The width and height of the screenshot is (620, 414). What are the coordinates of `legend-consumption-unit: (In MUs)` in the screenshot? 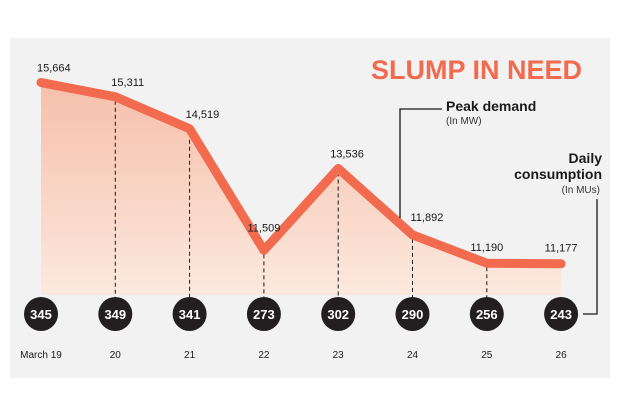 It's located at (581, 190).